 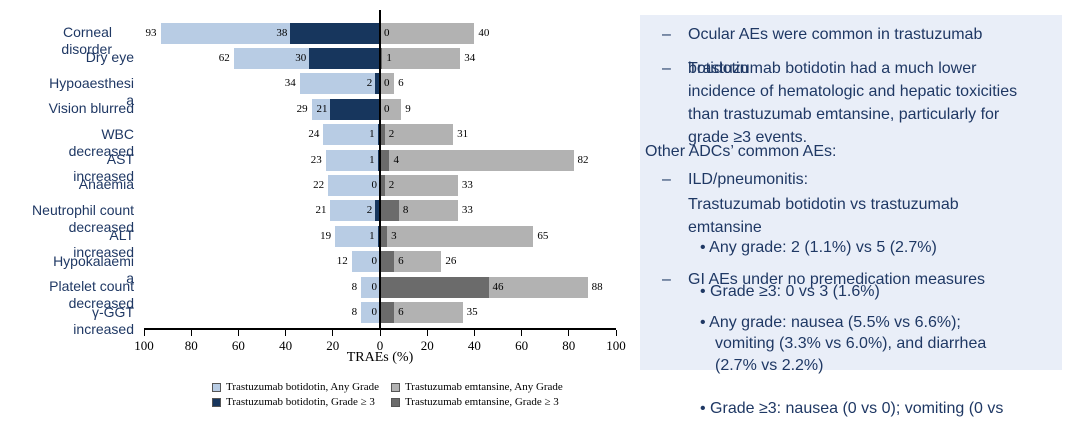 I want to click on chart-row: 22 0 2 33, so click(x=380, y=185).